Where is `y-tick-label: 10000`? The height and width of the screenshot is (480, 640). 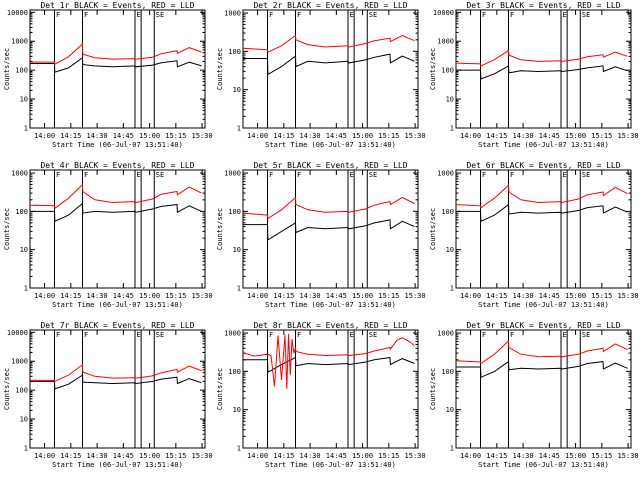 y-tick-label: 10000 is located at coordinates (443, 13).